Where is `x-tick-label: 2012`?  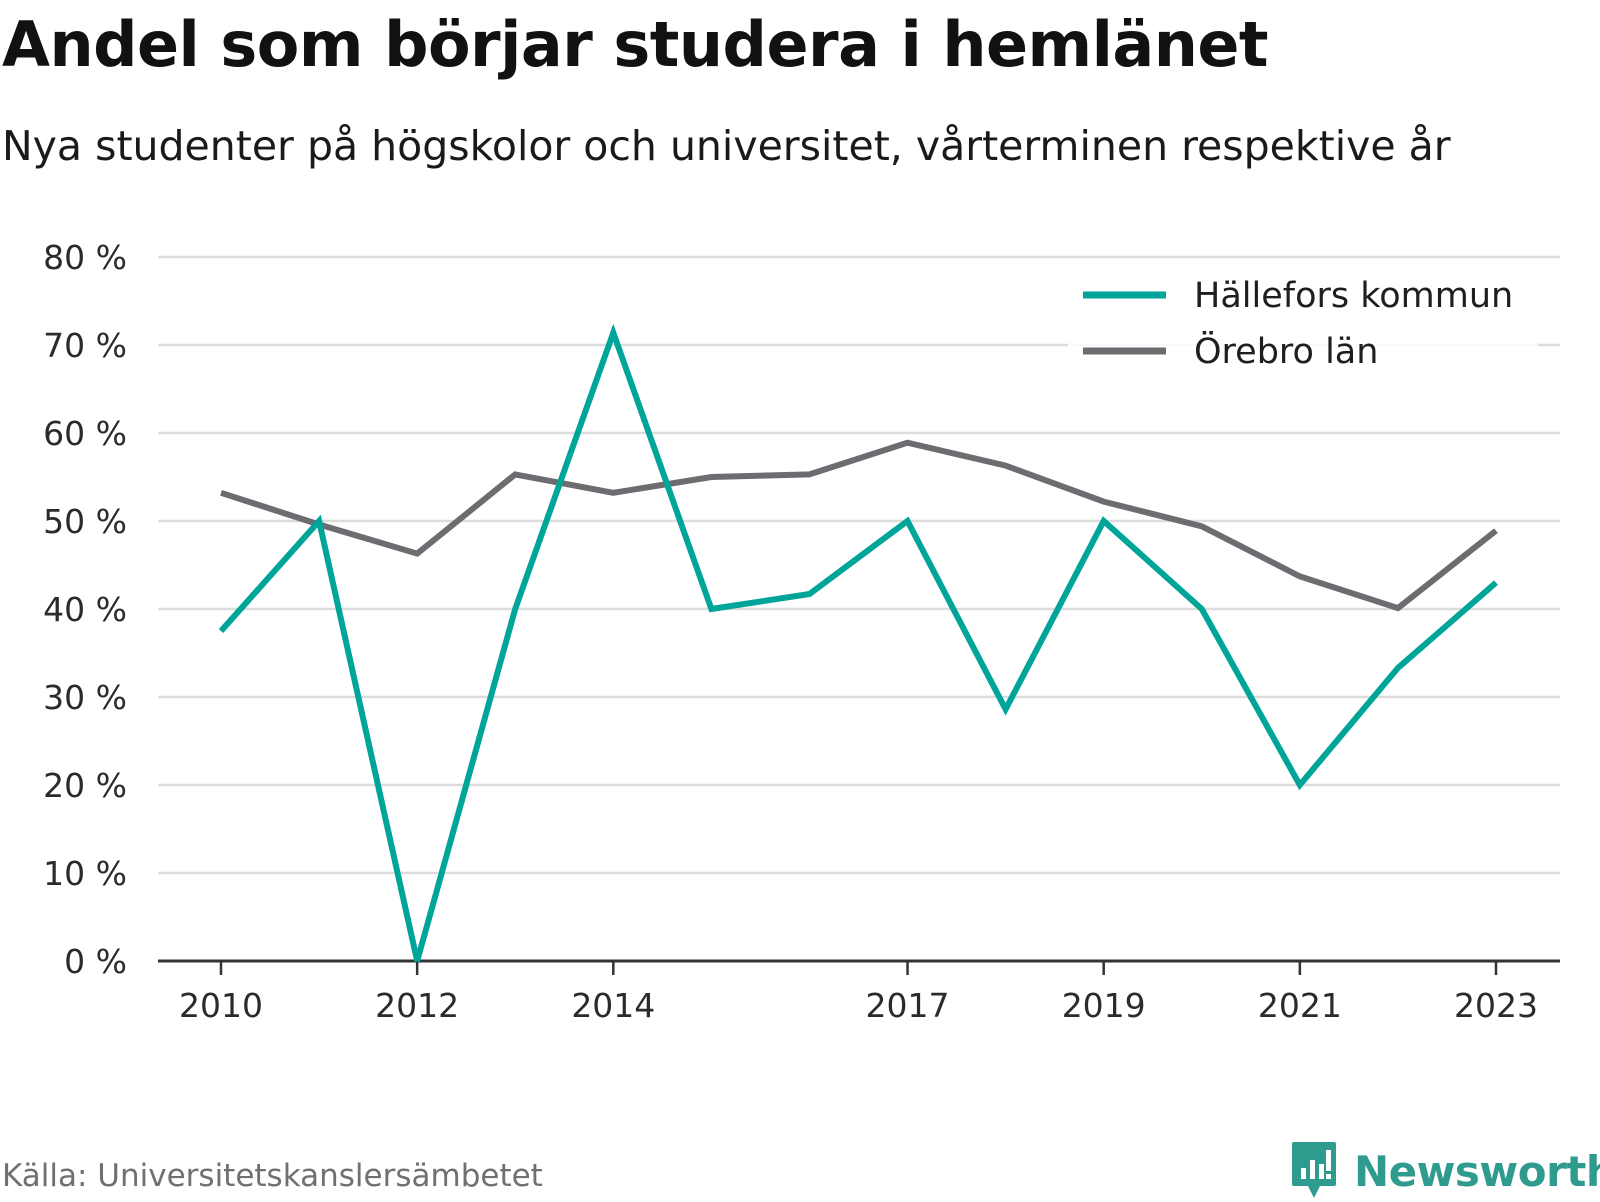
x-tick-label: 2012 is located at coordinates (417, 1005).